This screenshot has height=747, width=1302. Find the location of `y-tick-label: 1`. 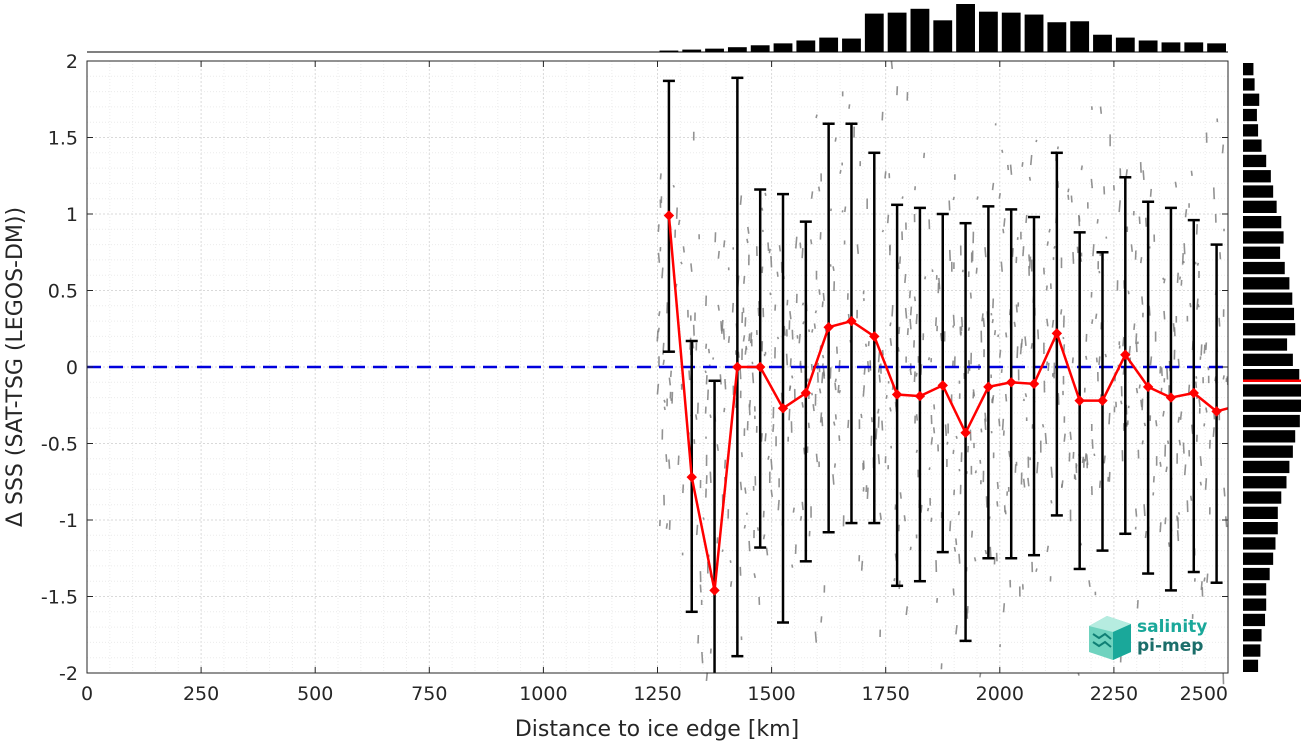

y-tick-label: 1 is located at coordinates (72, 215).